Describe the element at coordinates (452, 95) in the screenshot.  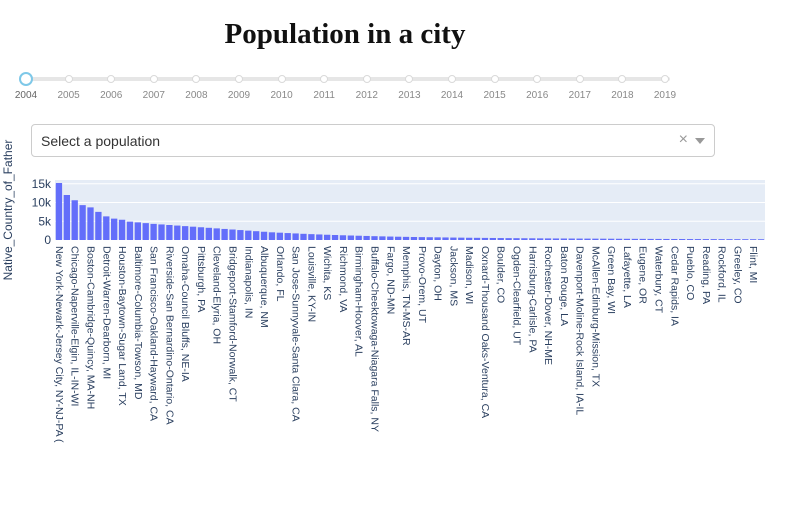
I see `slider-year-2014: 2014` at that location.